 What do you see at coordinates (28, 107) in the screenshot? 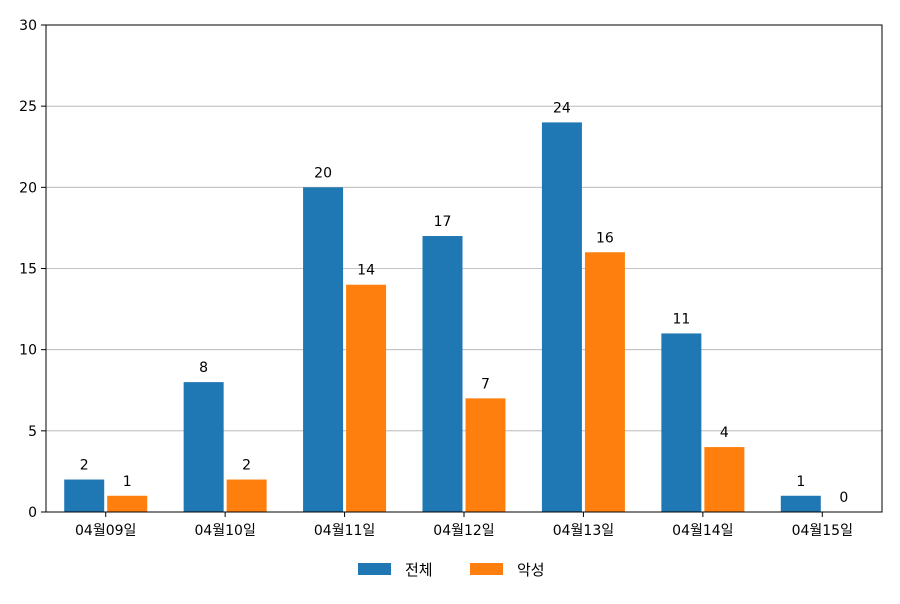
I see `y-tick-label: 25` at bounding box center [28, 107].